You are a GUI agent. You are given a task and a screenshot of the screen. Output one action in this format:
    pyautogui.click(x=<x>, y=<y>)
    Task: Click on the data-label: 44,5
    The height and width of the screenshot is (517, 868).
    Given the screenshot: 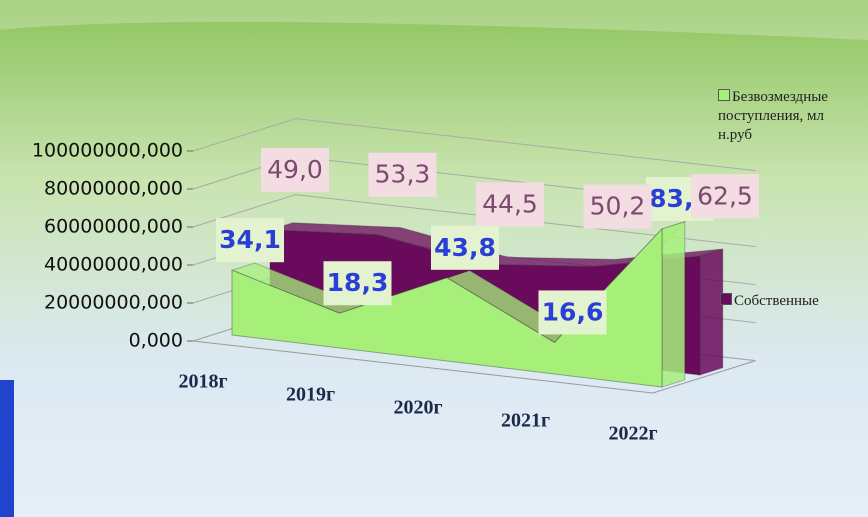 What is the action you would take?
    pyautogui.click(x=510, y=203)
    